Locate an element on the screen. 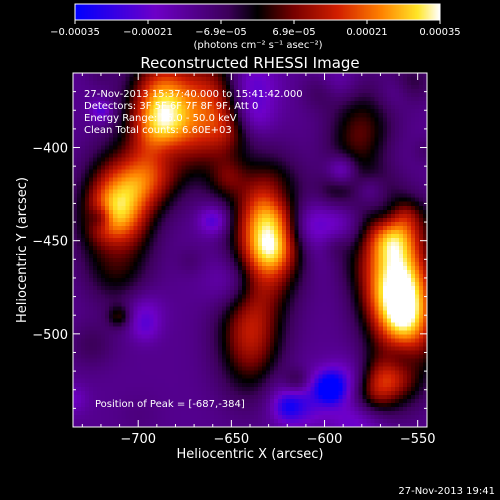  y-tick-label: −500 is located at coordinates (50, 335).